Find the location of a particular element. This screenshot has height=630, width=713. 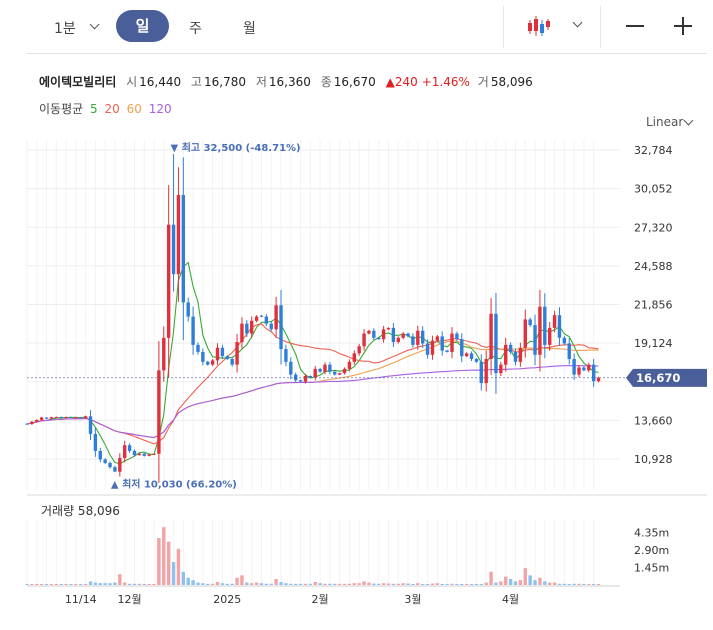

y-tick-label: 19,124 is located at coordinates (653, 343).